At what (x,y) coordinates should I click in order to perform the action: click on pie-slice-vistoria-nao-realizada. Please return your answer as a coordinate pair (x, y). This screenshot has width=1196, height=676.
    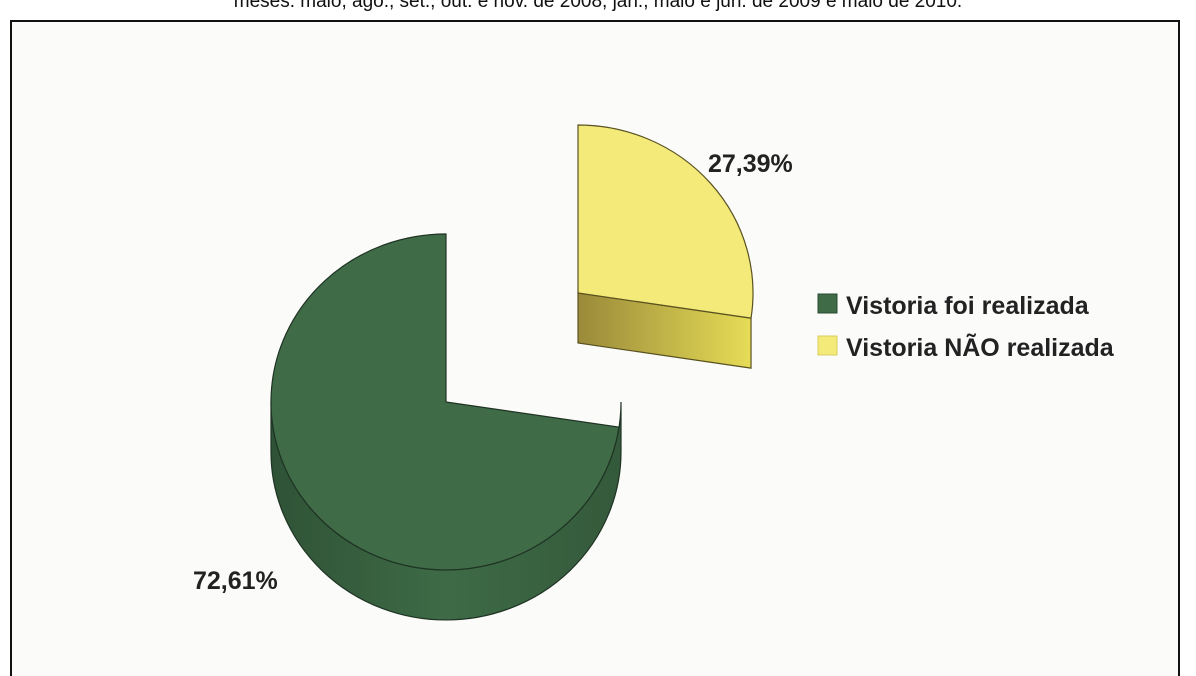
    Looking at the image, I should click on (665, 246).